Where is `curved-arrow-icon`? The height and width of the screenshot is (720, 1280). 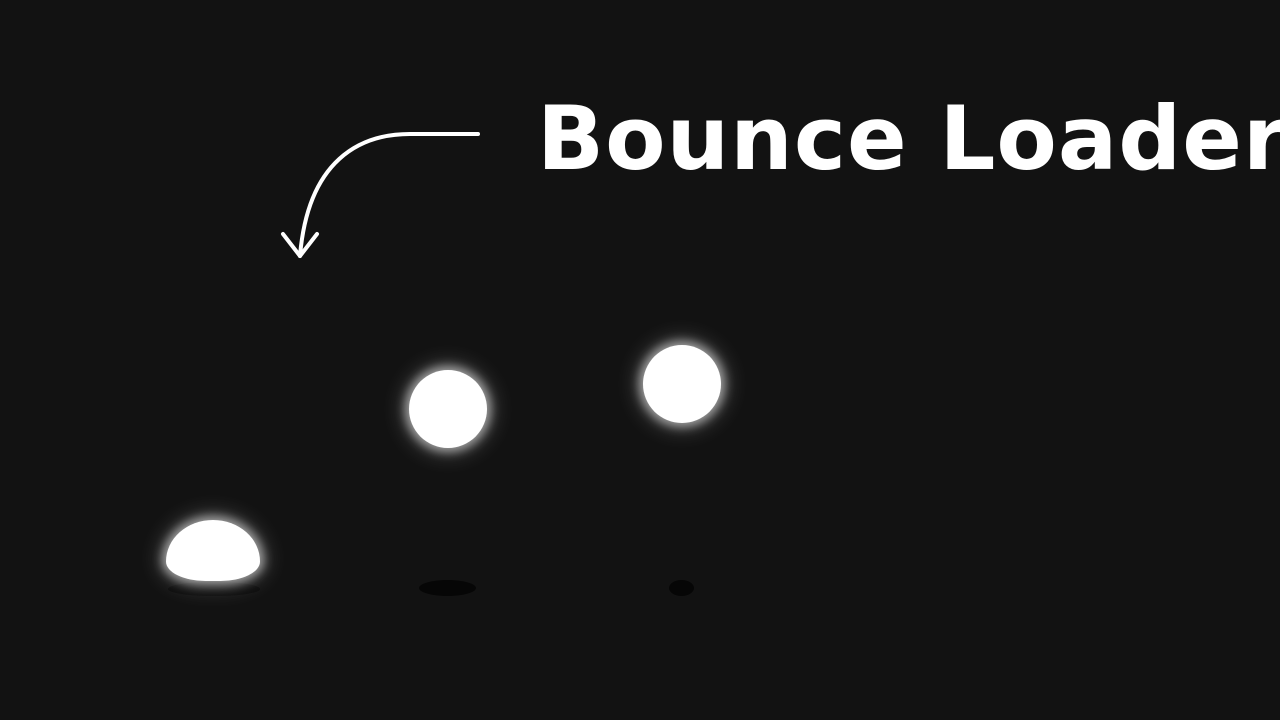 curved-arrow-icon is located at coordinates (380, 195).